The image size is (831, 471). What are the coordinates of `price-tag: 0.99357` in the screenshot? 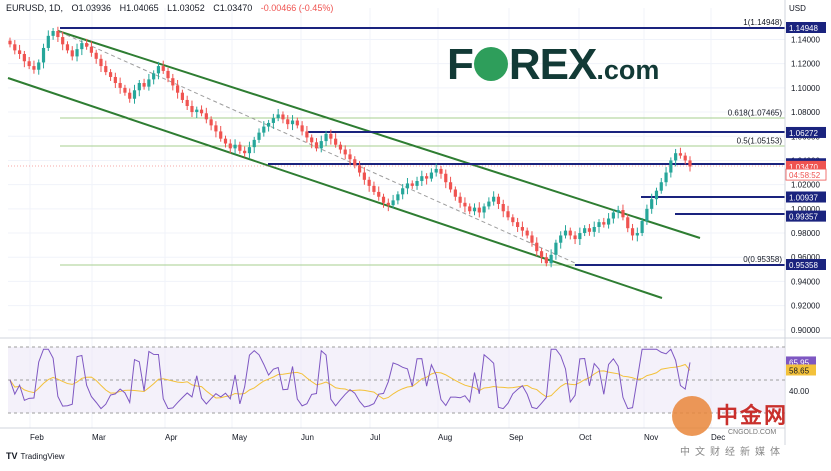 It's located at (806, 216).